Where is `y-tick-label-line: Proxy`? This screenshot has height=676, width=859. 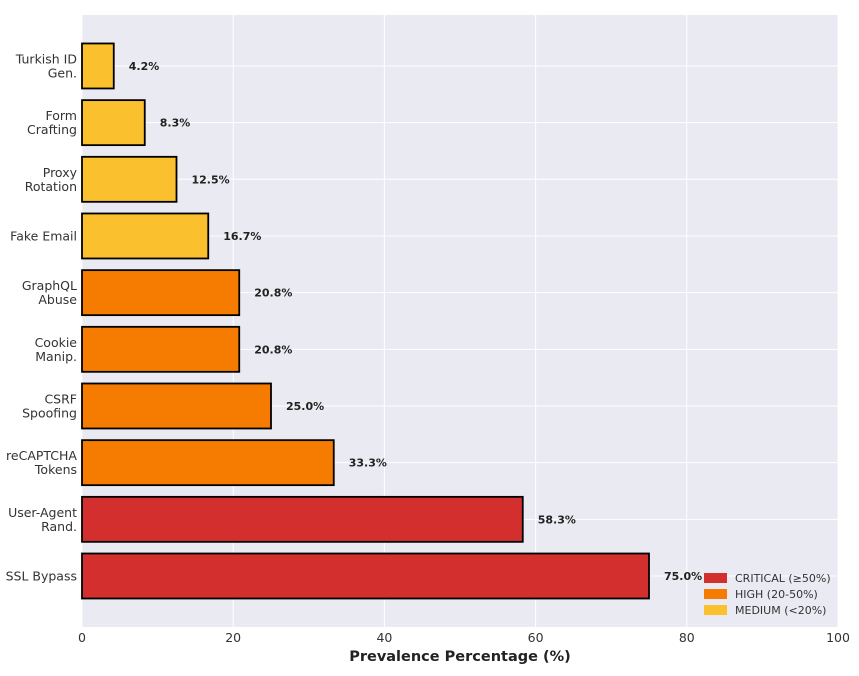 y-tick-label-line: Proxy is located at coordinates (60, 172).